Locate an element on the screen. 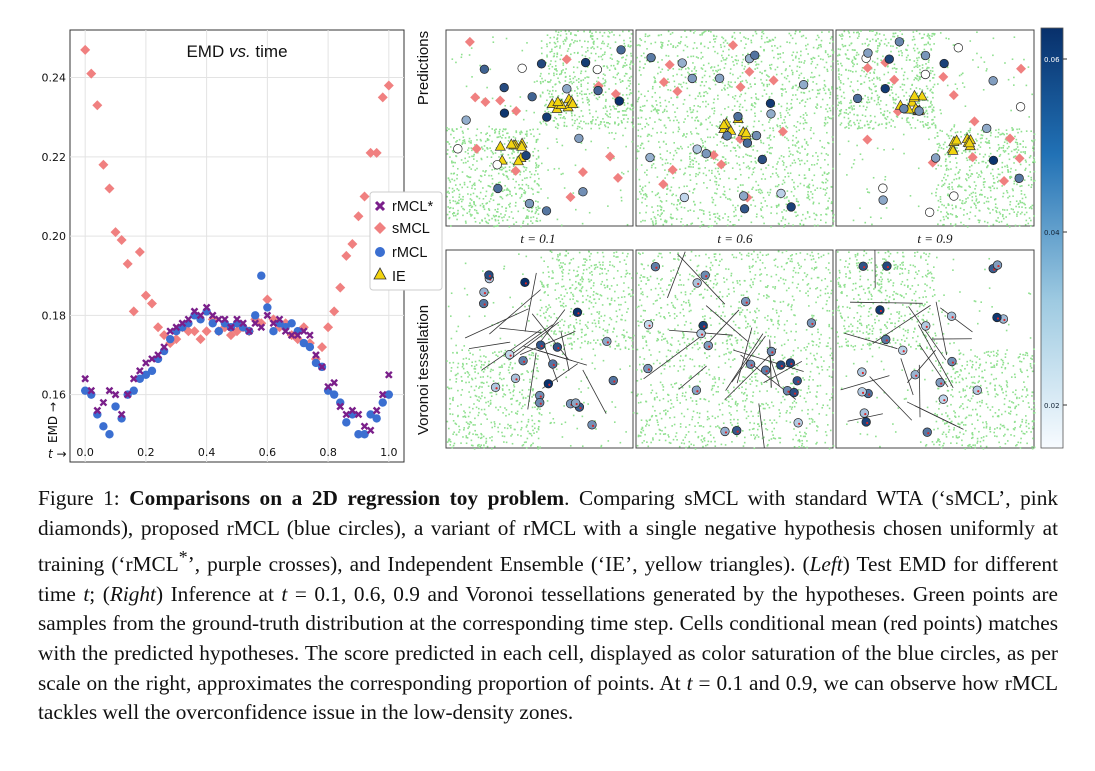 This screenshot has height=771, width=1095. rmcl-point is located at coordinates (310, 347).